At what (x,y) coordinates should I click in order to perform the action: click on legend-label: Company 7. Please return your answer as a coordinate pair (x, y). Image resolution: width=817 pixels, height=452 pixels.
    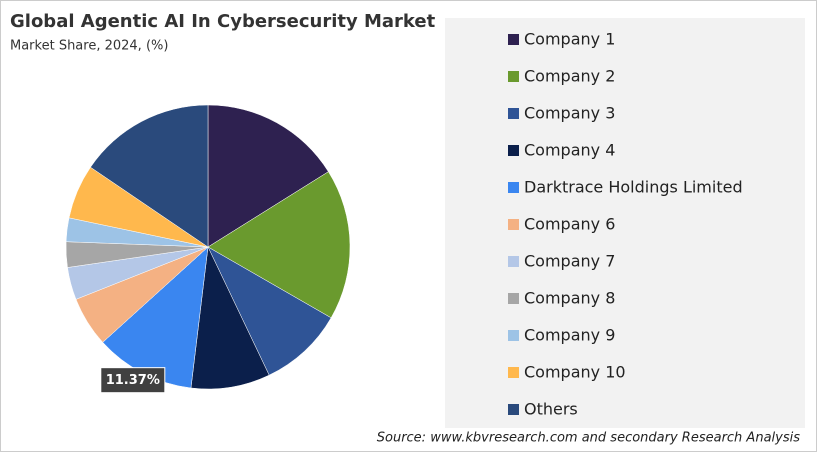
    Looking at the image, I should click on (569, 261).